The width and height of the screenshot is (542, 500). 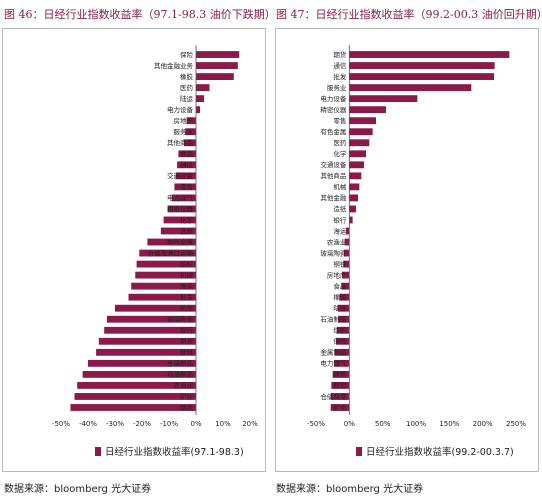 I want to click on category-label: 其他商品, so click(x=333, y=175).